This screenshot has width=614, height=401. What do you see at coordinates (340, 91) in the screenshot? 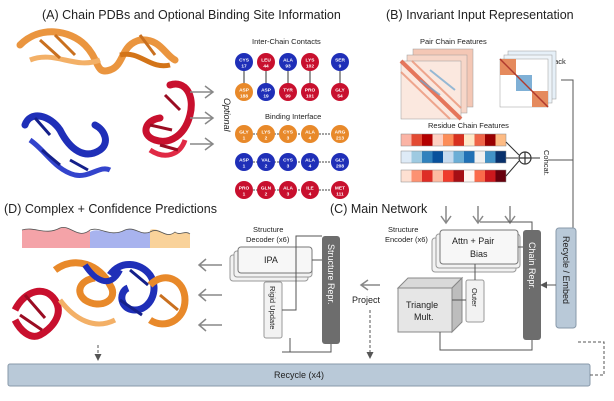
I see `contact-bottom-bead-residue: GLY` at bounding box center [340, 91].